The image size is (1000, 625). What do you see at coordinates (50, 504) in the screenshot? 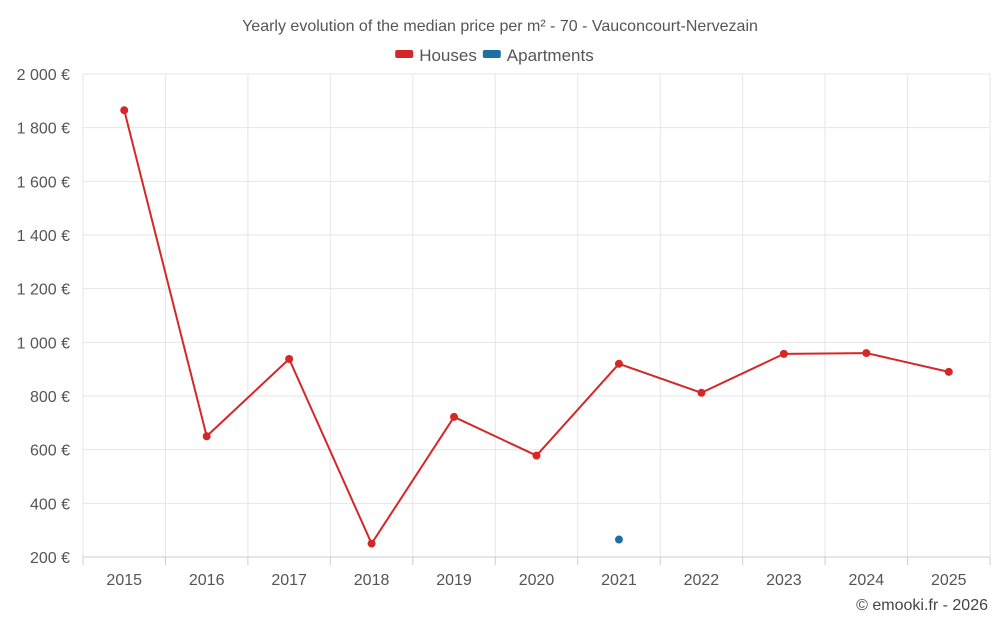
I see `y-tick-label: 400 €` at bounding box center [50, 504].